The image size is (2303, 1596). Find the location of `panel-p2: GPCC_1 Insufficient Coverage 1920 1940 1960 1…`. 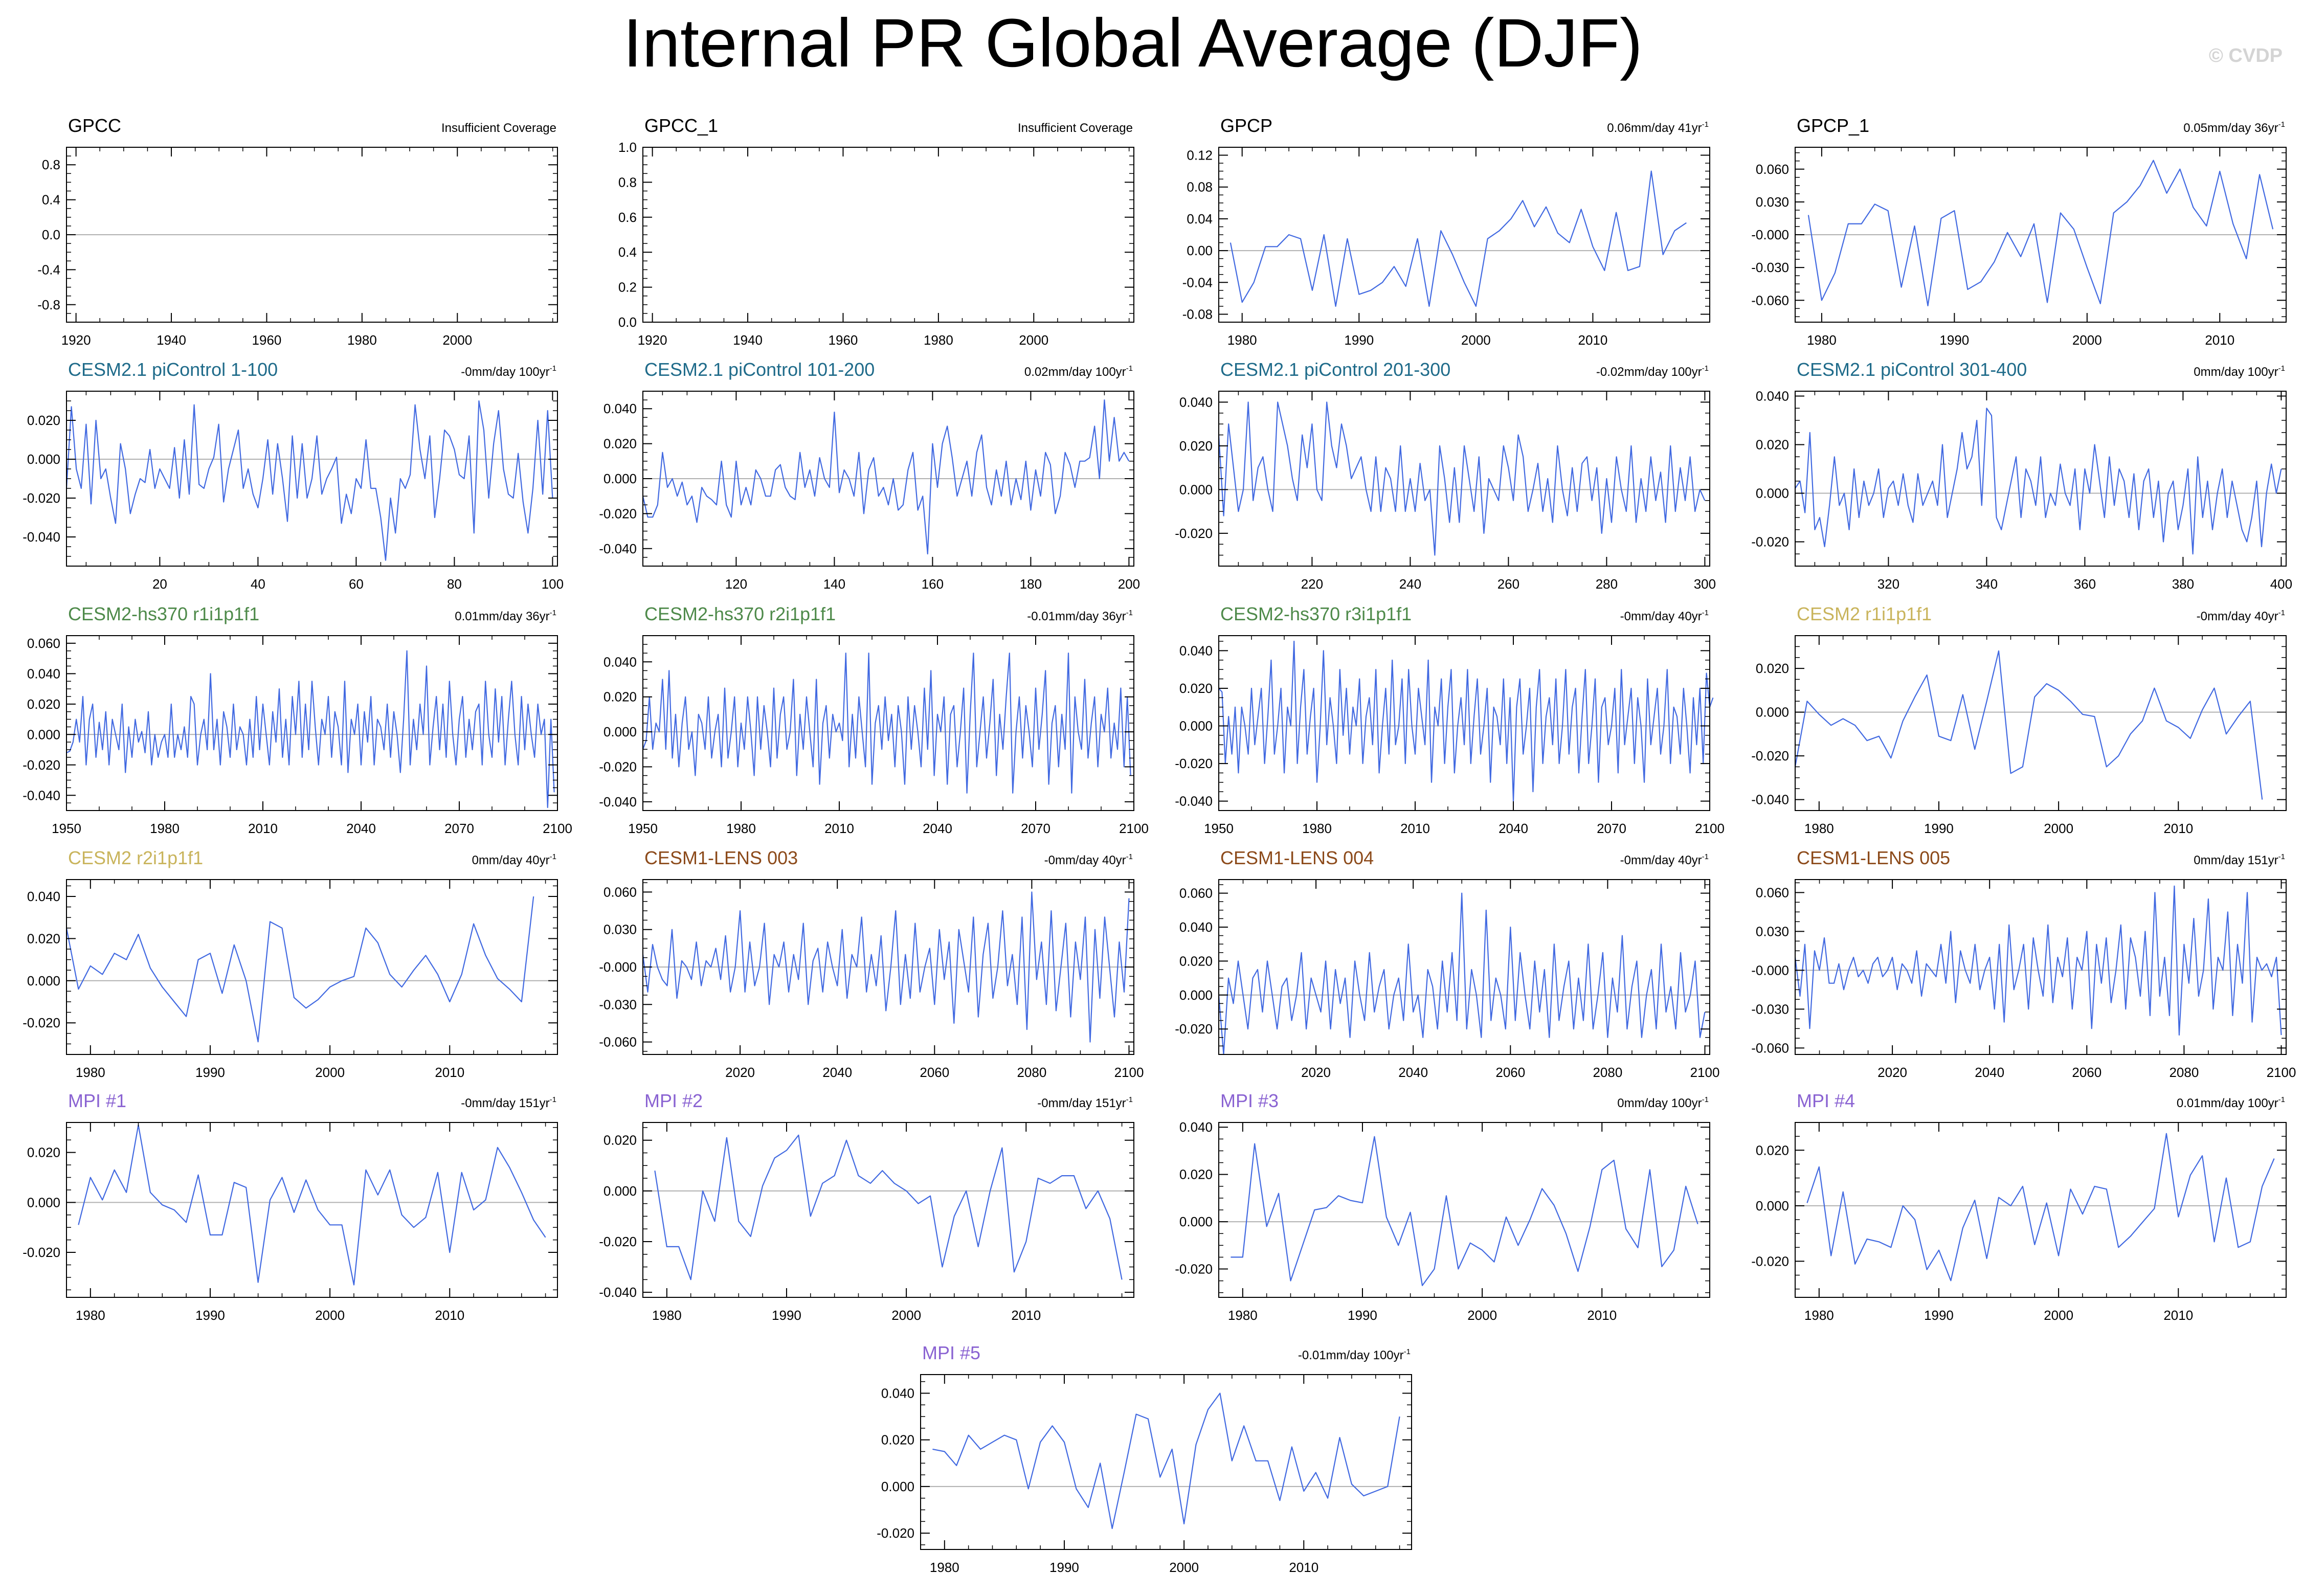

panel-p2: GPCC_1 Insufficient Coverage 1920 1940 1960 1… is located at coordinates (876, 232).